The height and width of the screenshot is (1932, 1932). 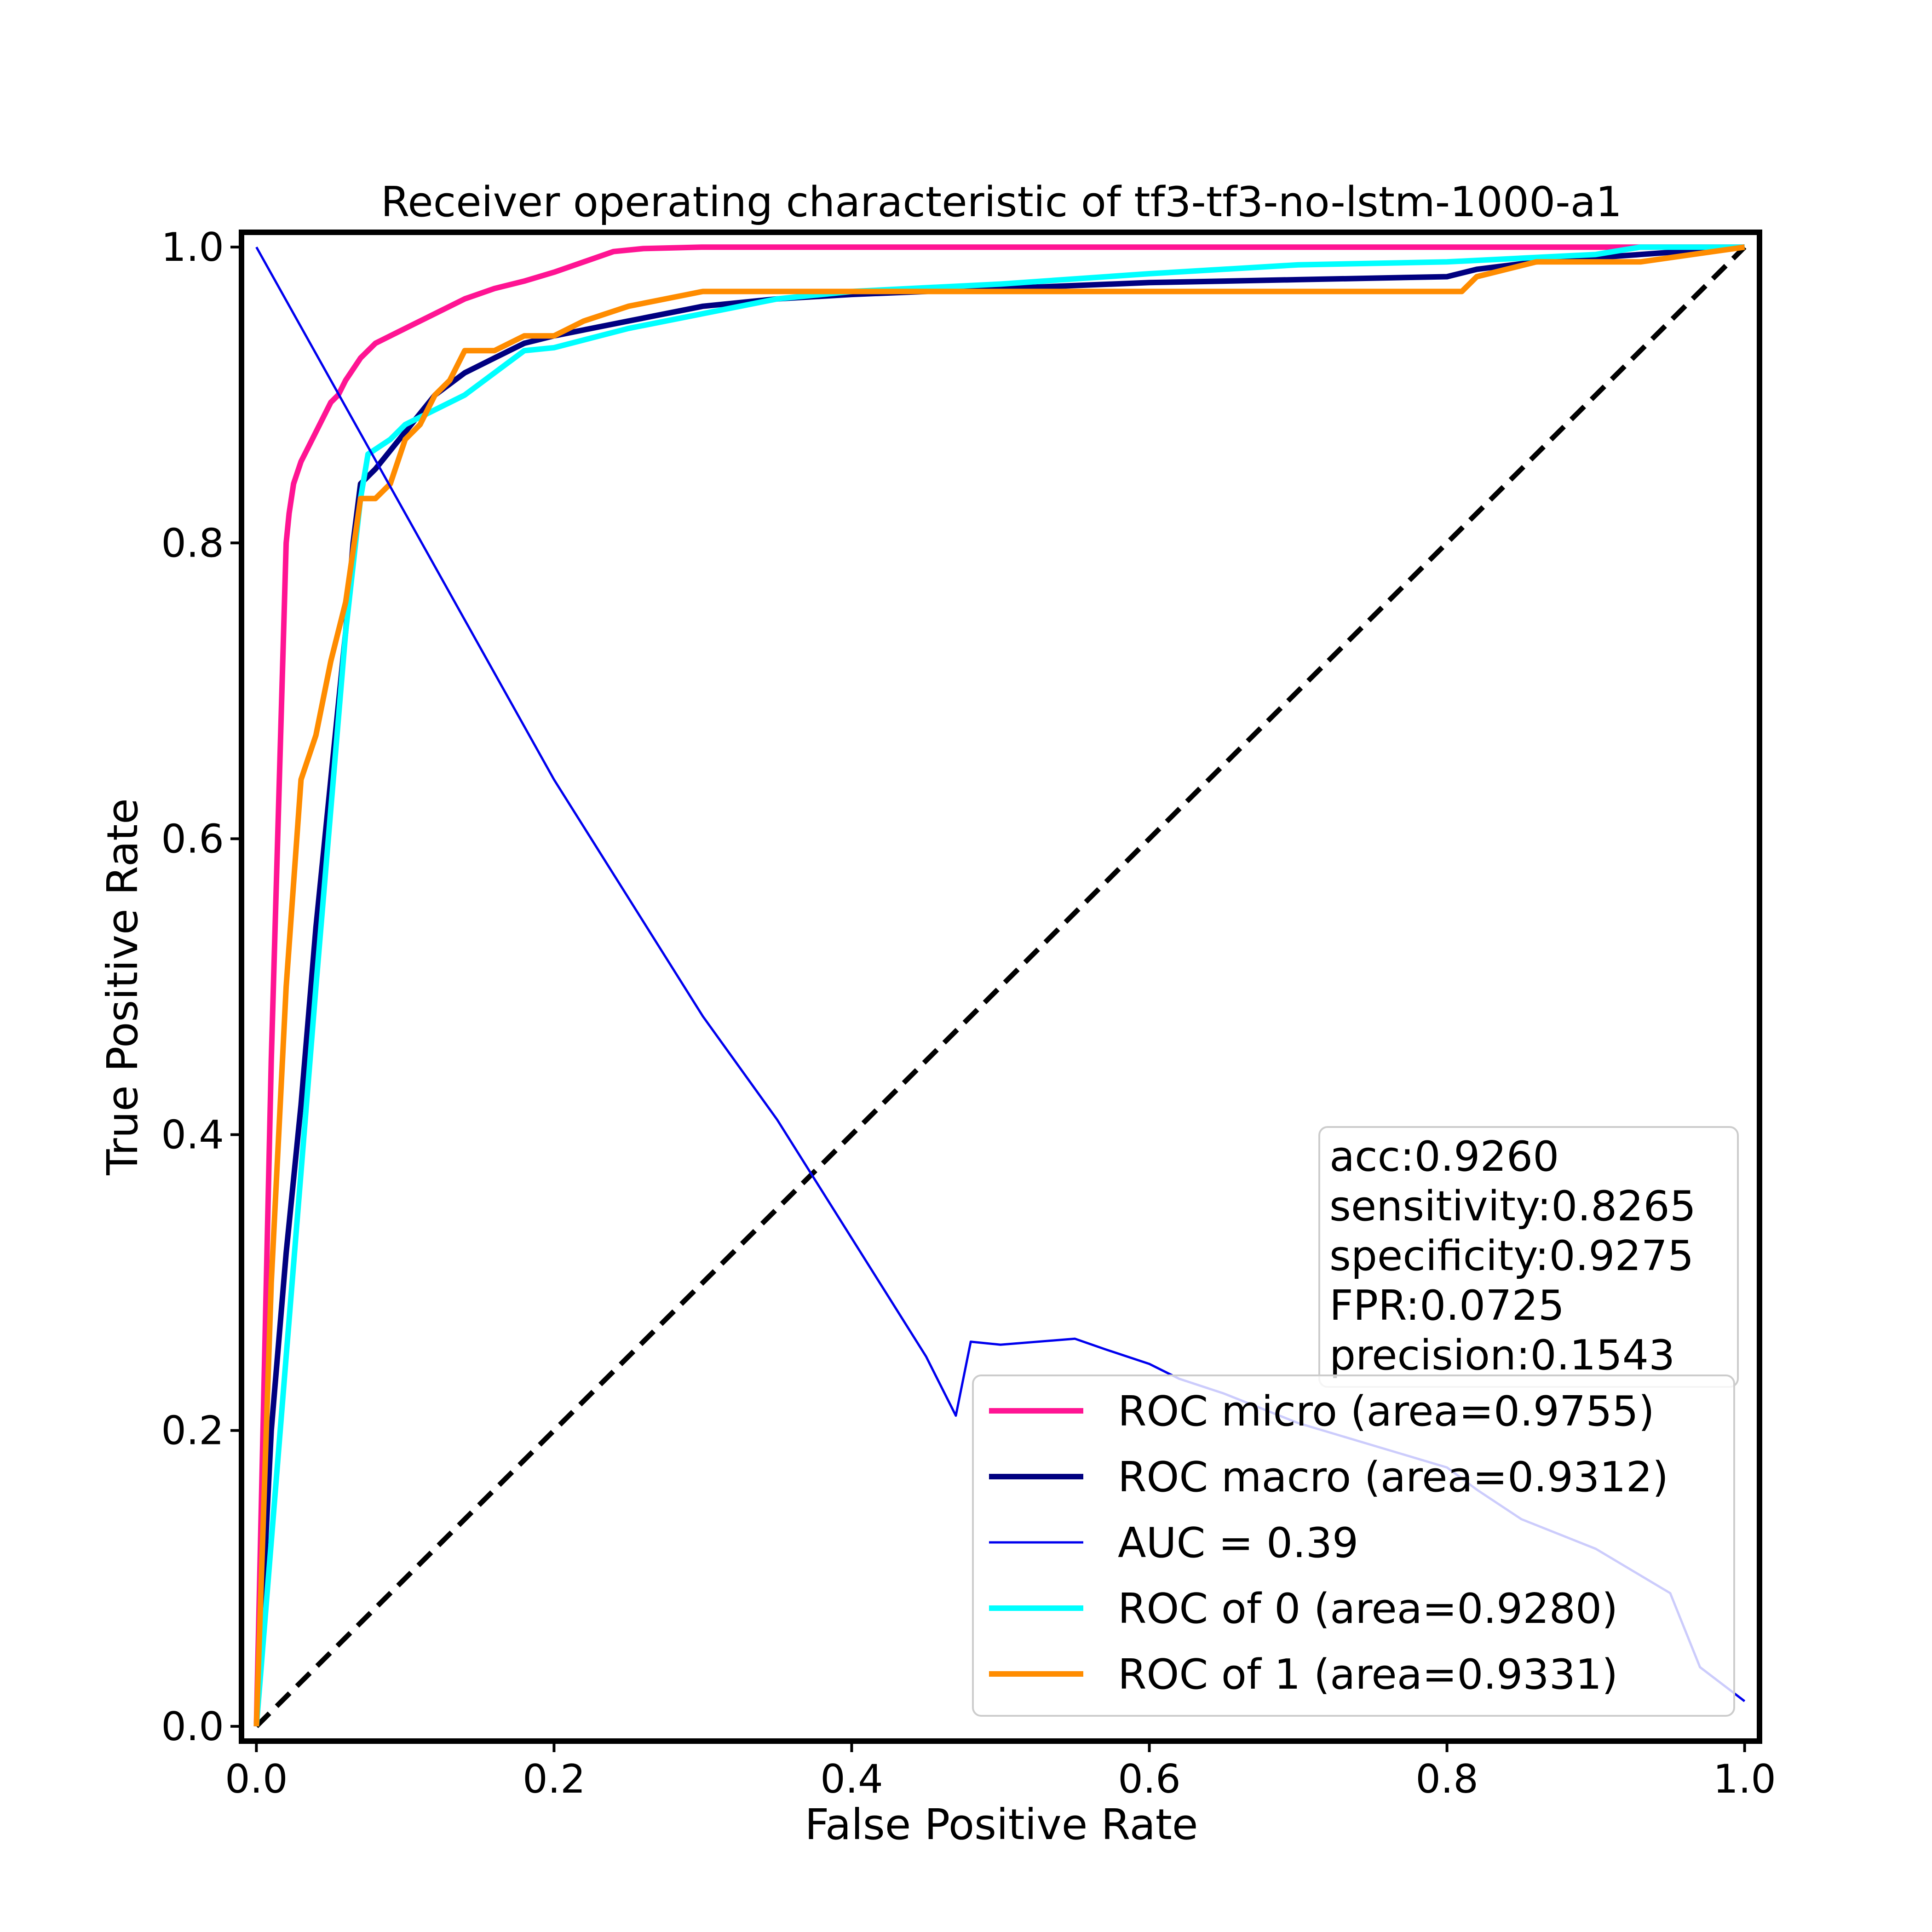 What do you see at coordinates (1368, 1609) in the screenshot?
I see `legend-label: ROC of 0 (area=0.9280)` at bounding box center [1368, 1609].